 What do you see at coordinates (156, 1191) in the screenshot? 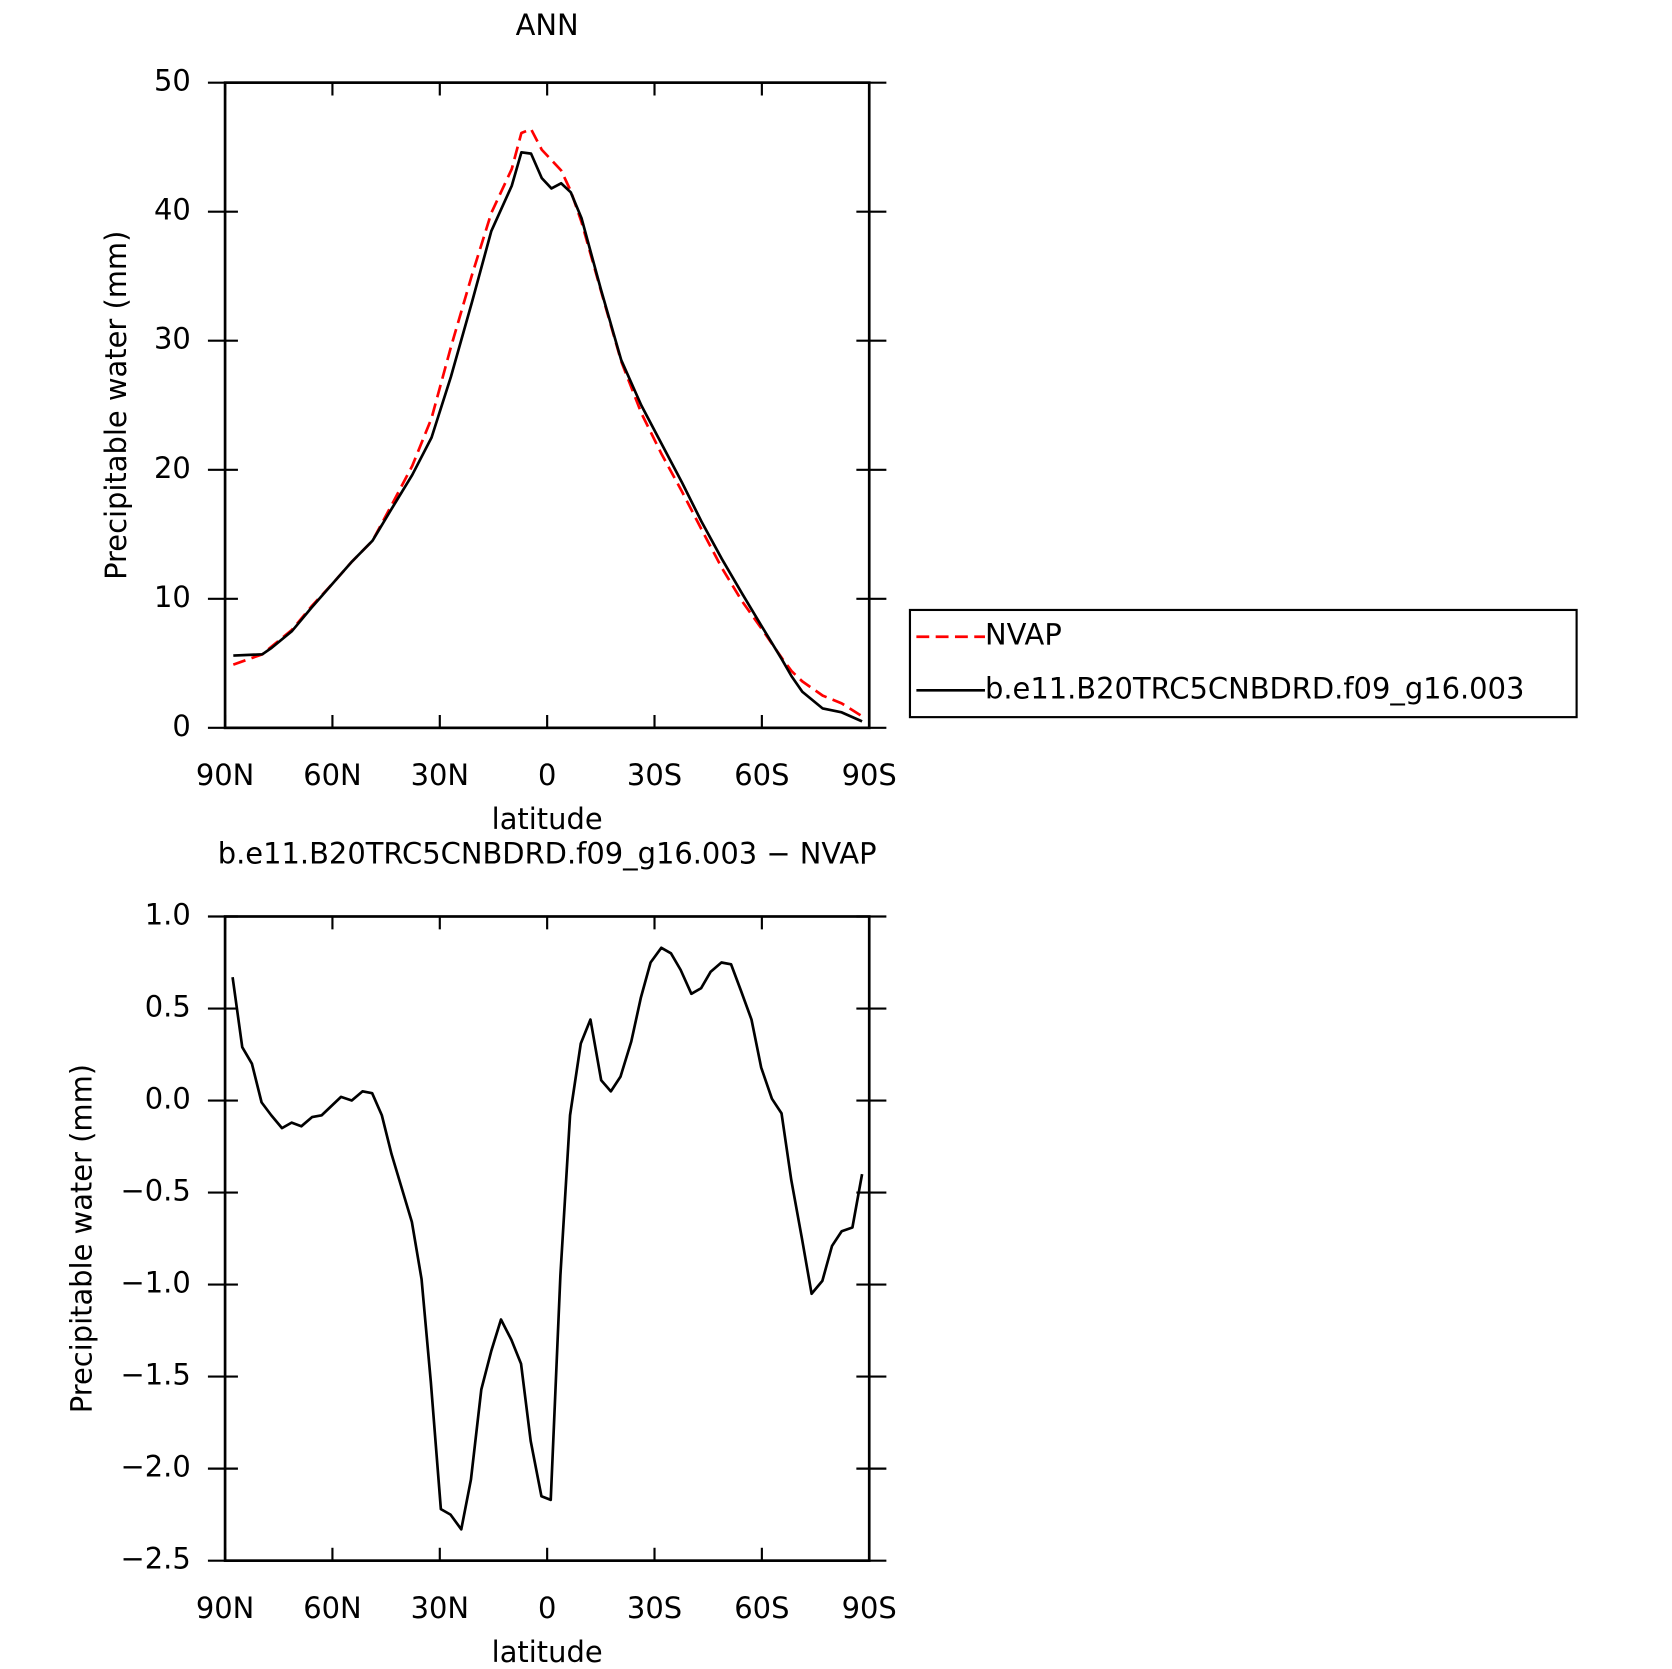
I see `y-tick-label: −0.5` at bounding box center [156, 1191].